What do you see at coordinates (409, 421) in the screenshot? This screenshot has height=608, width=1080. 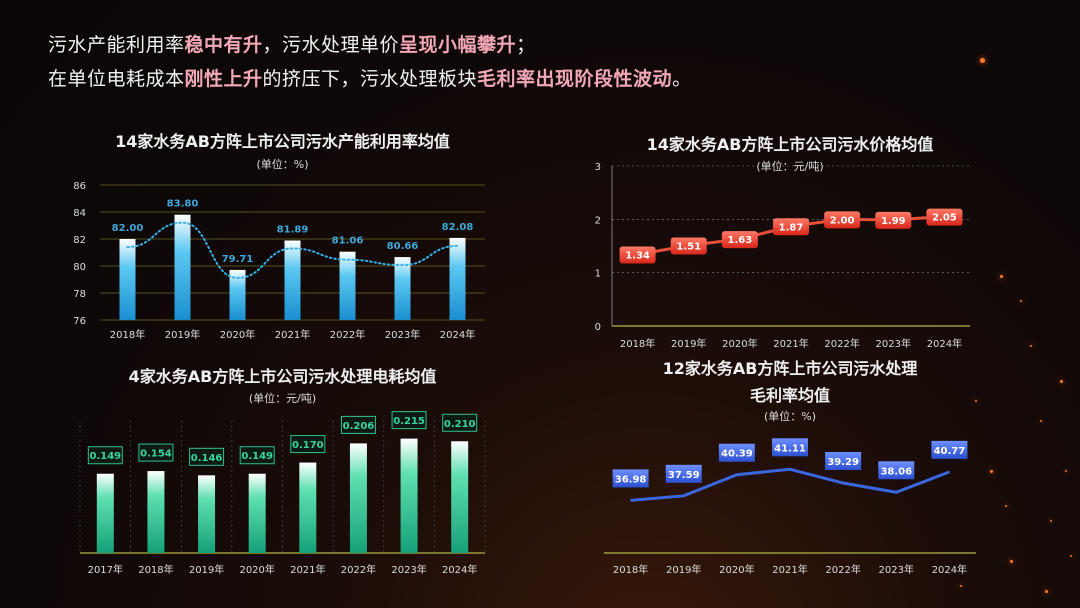 I see `data-label: 0.215` at bounding box center [409, 421].